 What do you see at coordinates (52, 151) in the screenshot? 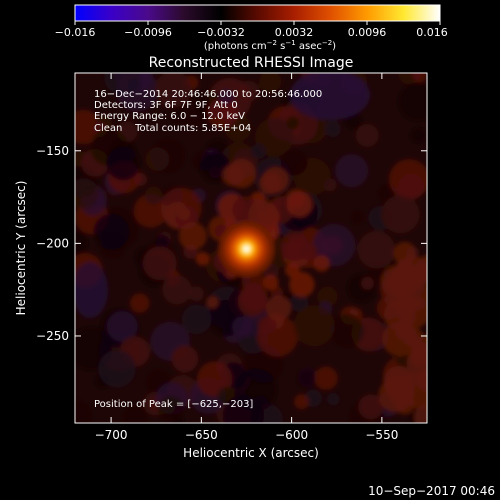
I see `y-tick-label: −150` at bounding box center [52, 151].